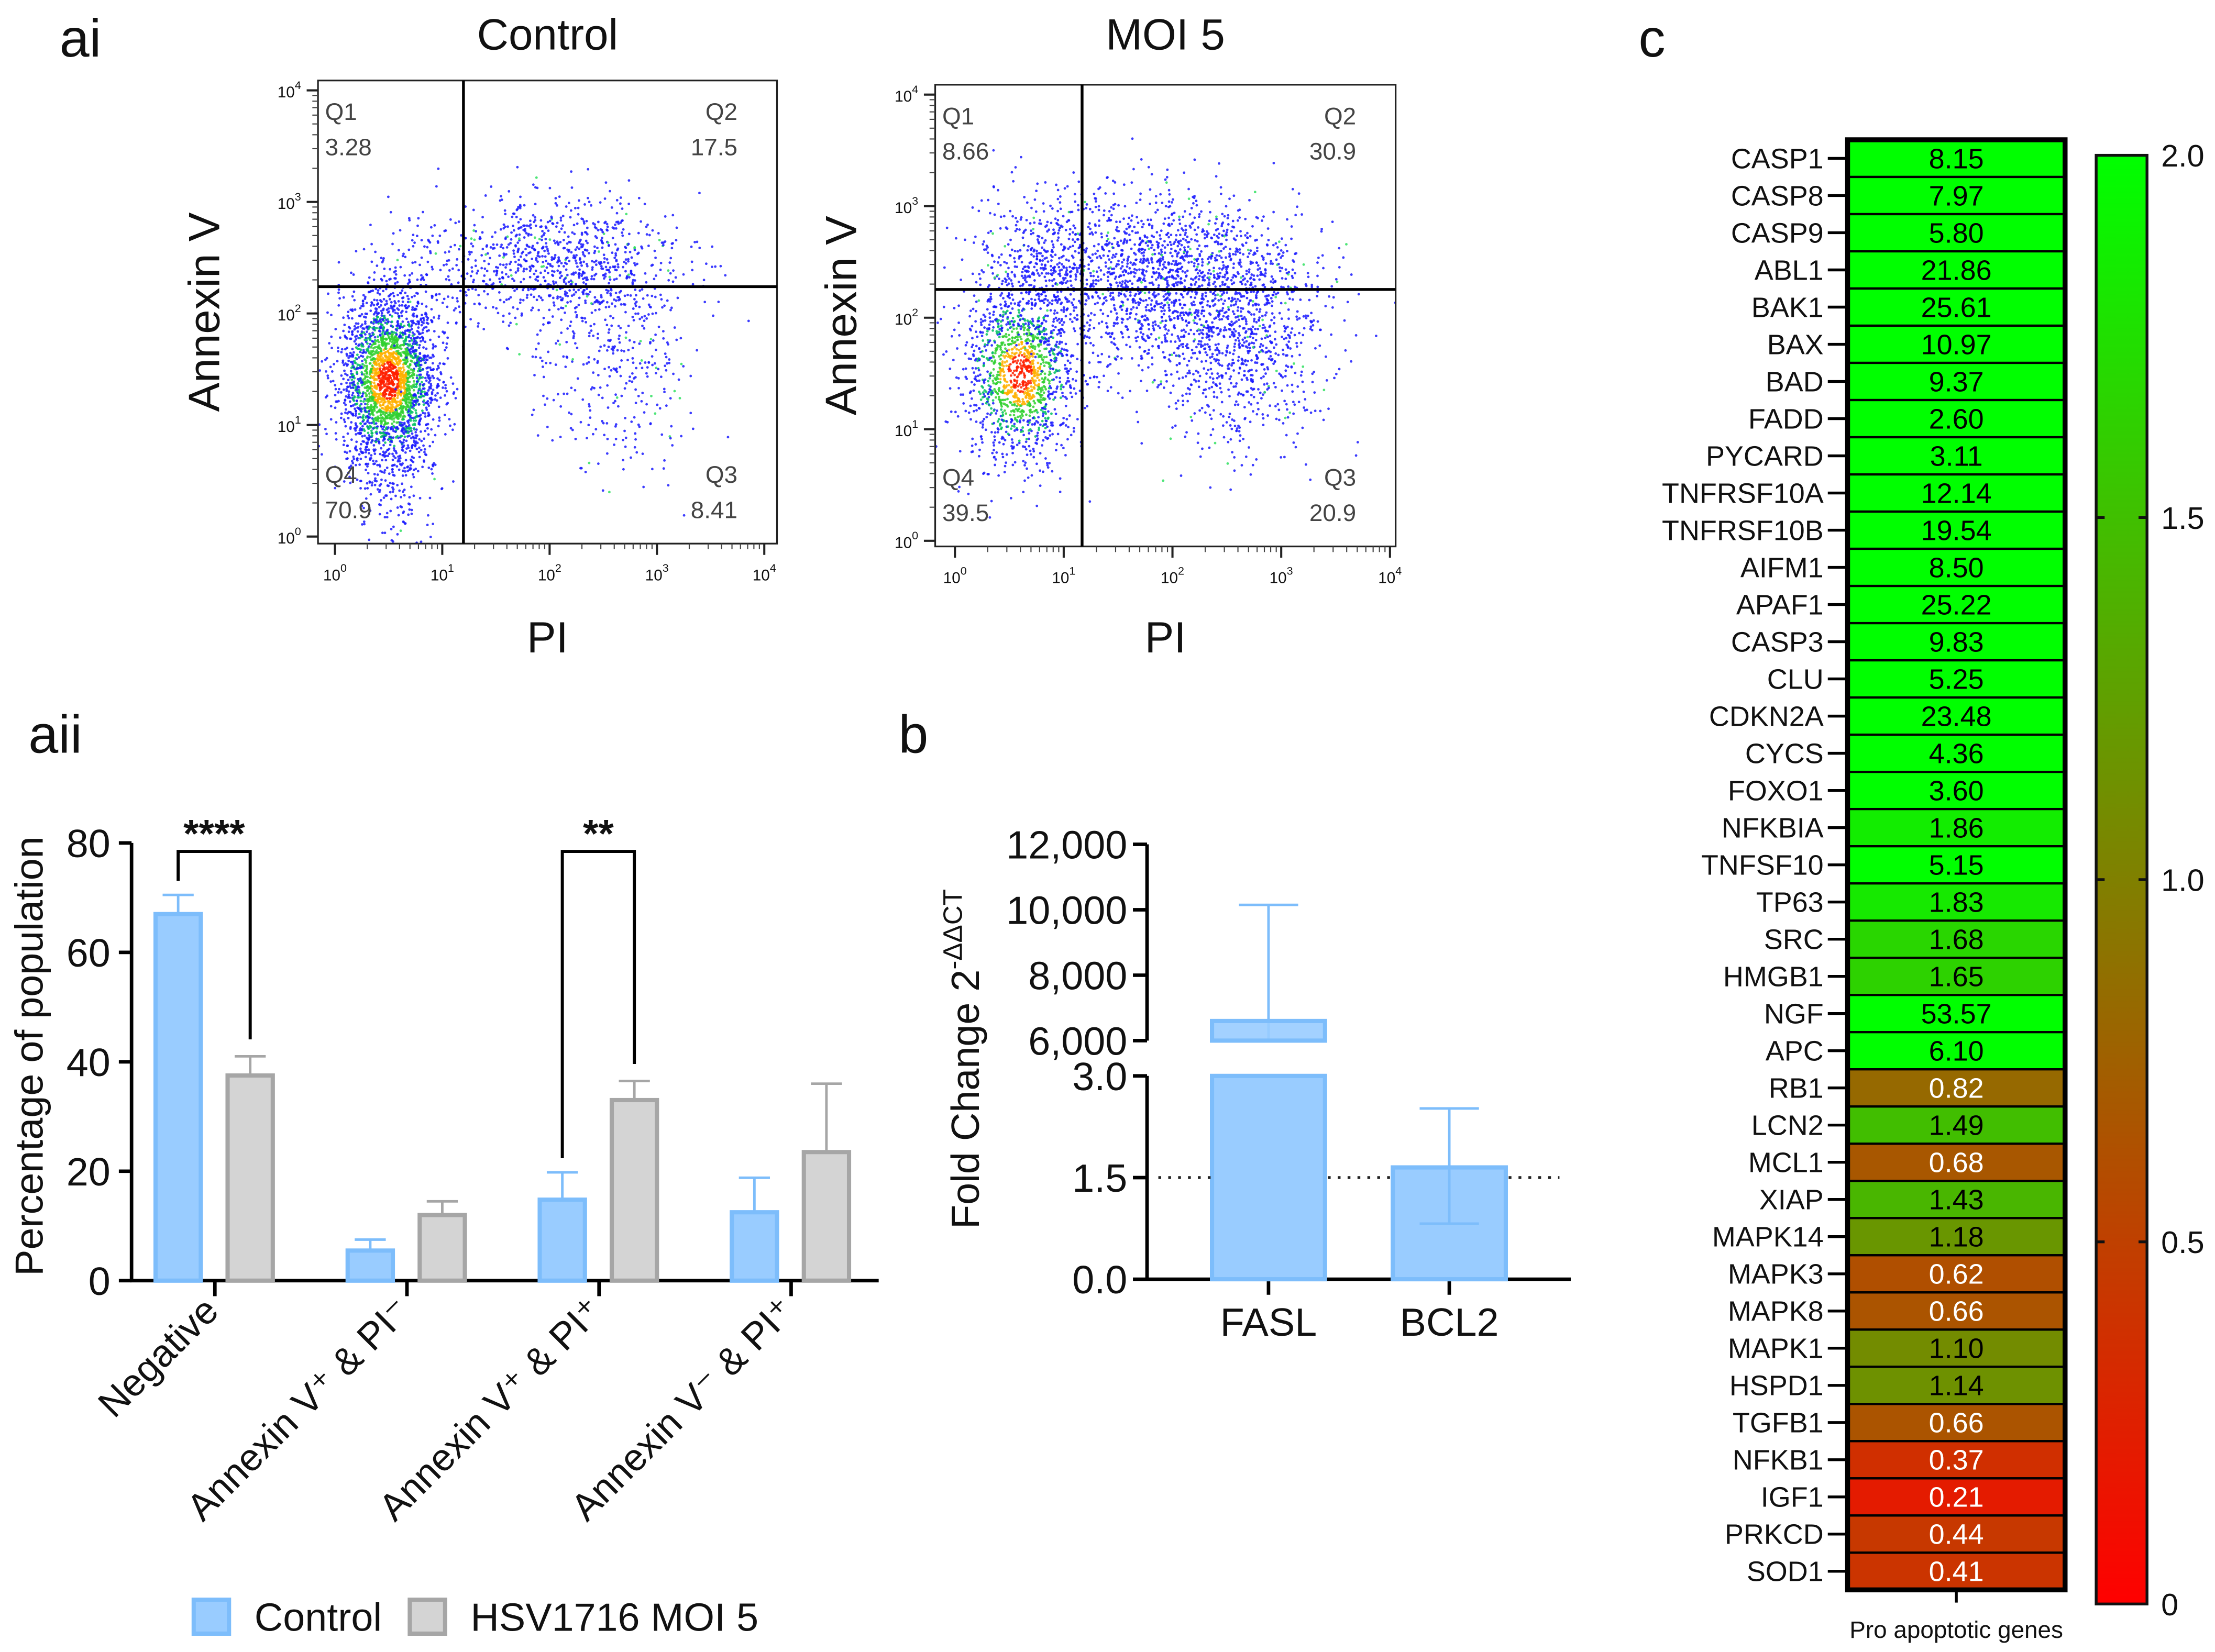 The width and height of the screenshot is (2215, 1652). What do you see at coordinates (335, 572) in the screenshot?
I see `x-tick-label: 100` at bounding box center [335, 572].